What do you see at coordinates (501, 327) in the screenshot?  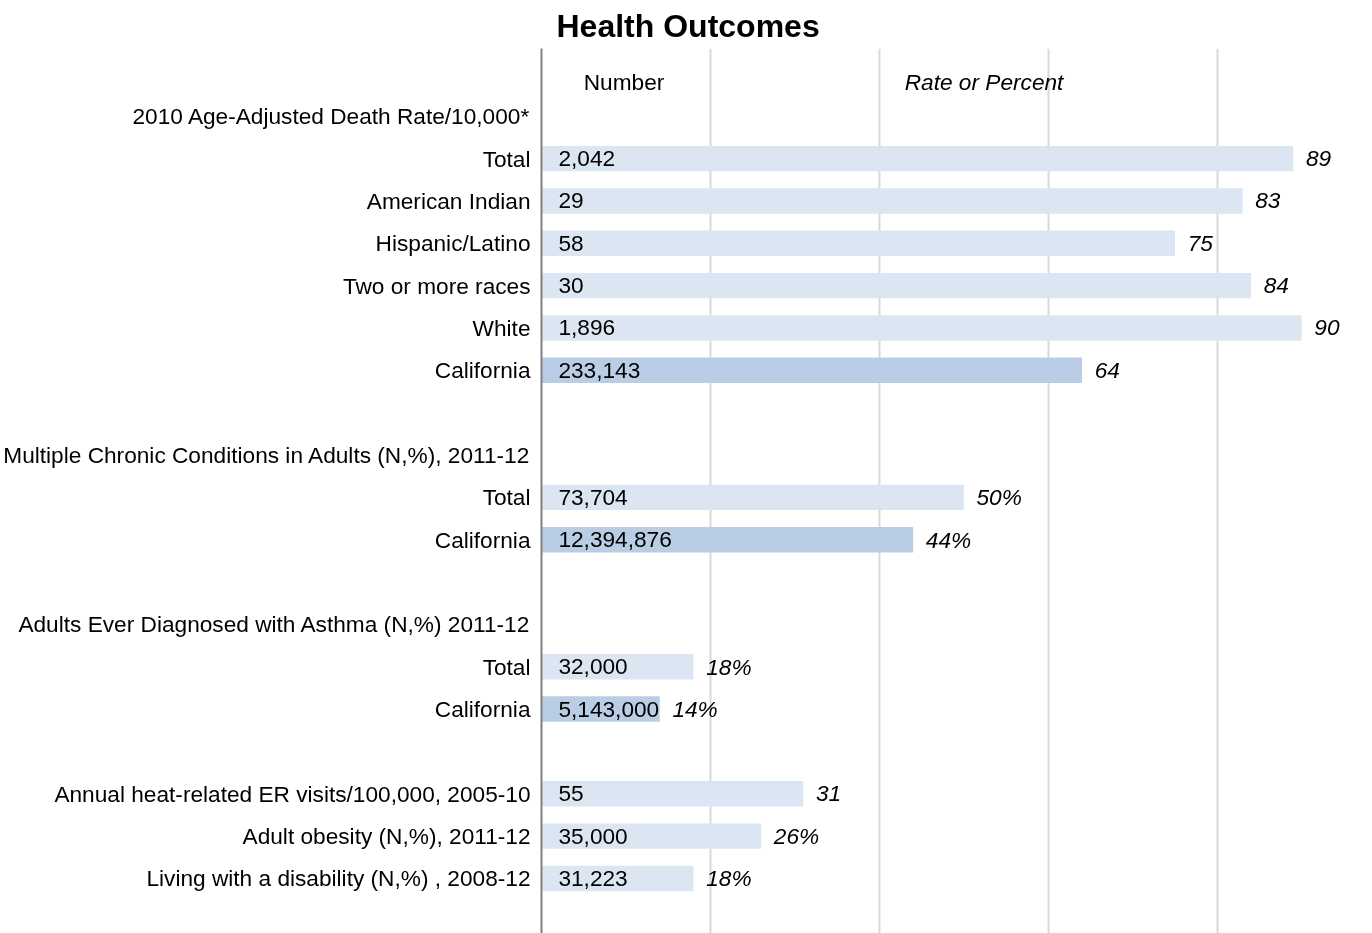 I see `y-tick-label: White` at bounding box center [501, 327].